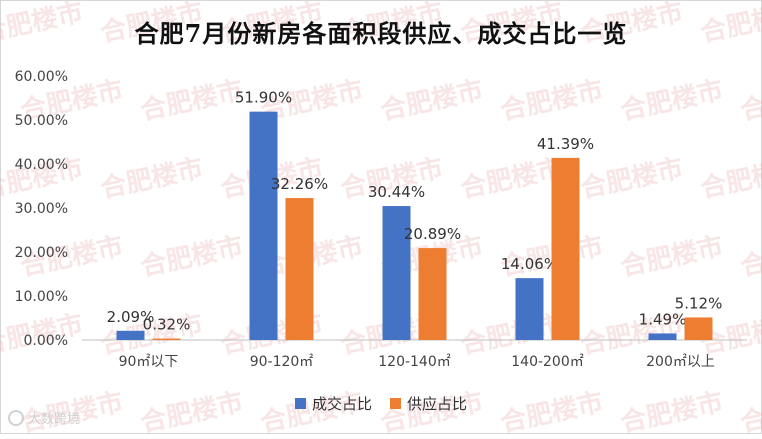 Image resolution: width=762 pixels, height=439 pixels. What do you see at coordinates (414, 362) in the screenshot?
I see `category-label: 120-140㎡` at bounding box center [414, 362].